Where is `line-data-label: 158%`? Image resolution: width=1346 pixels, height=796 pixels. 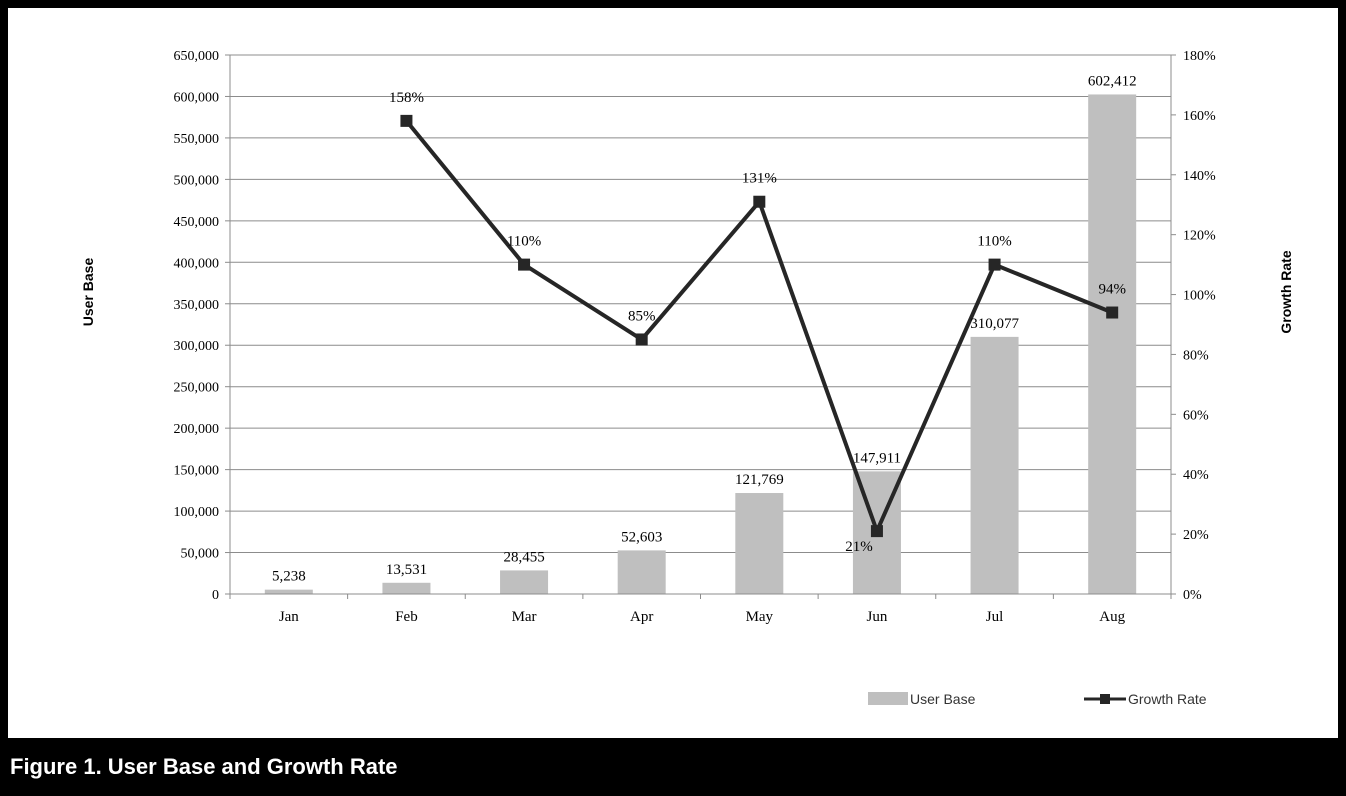 line-data-label: 158% is located at coordinates (406, 98).